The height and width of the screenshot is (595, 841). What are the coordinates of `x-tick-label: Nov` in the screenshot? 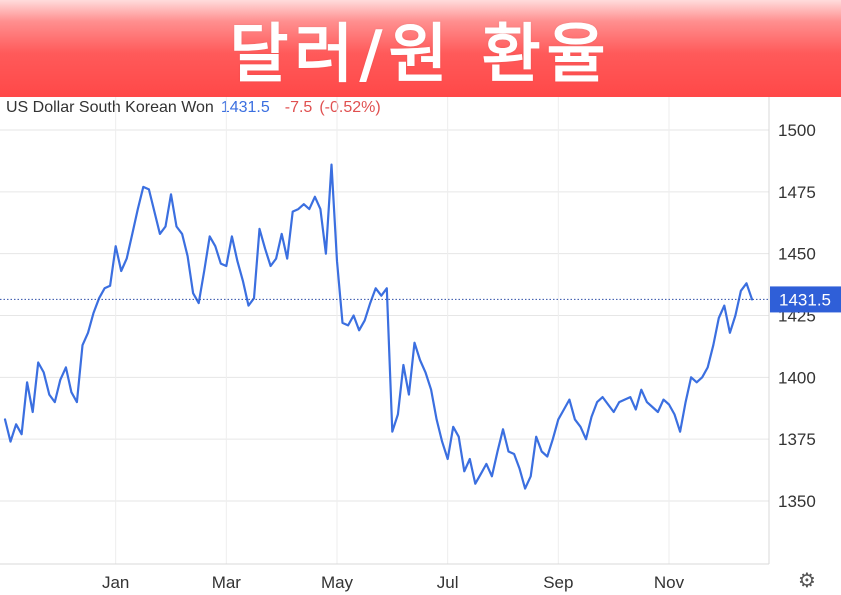 It's located at (669, 582).